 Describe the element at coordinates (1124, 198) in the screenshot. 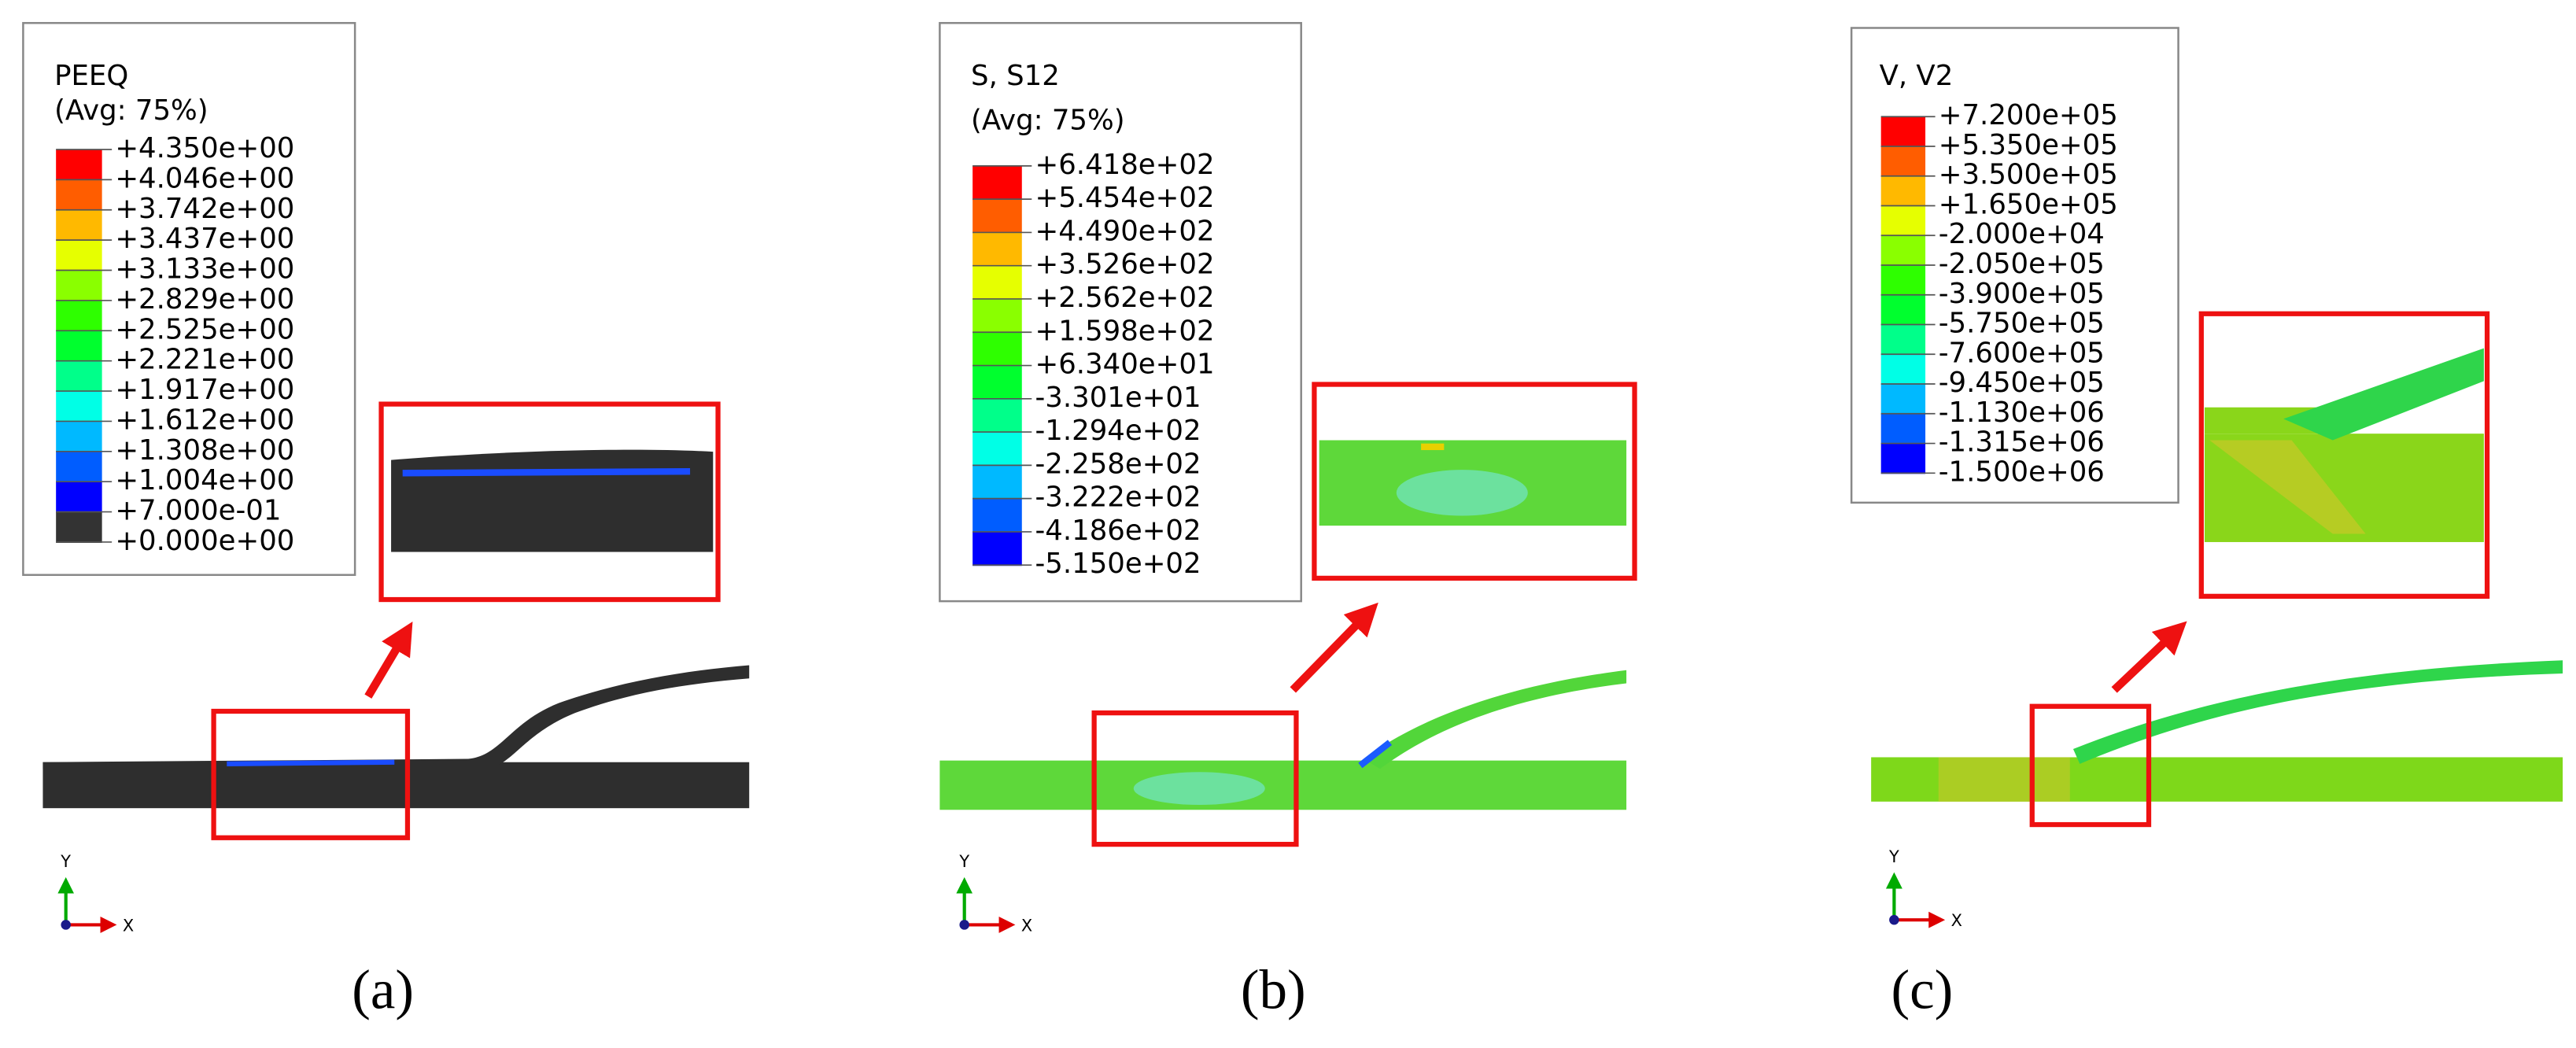

I see `legend-label: +5.454e+02` at that location.